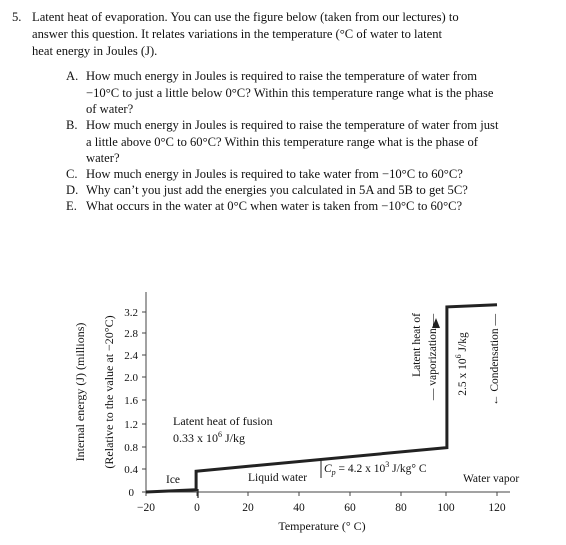 Image resolution: width=566 pixels, height=545 pixels. I want to click on intro-line-3: heat energy in Joules (J)., so click(95, 51).